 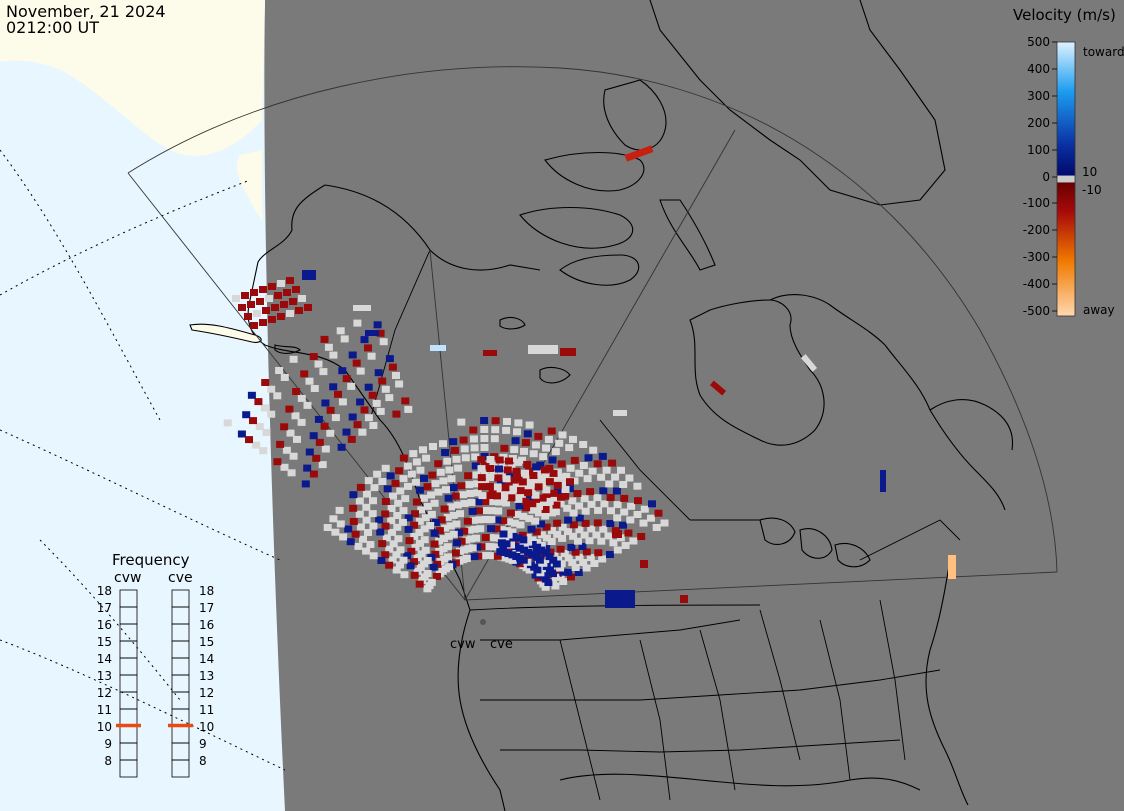 What do you see at coordinates (206, 625) in the screenshot?
I see `frequency-tick-label: 16` at bounding box center [206, 625].